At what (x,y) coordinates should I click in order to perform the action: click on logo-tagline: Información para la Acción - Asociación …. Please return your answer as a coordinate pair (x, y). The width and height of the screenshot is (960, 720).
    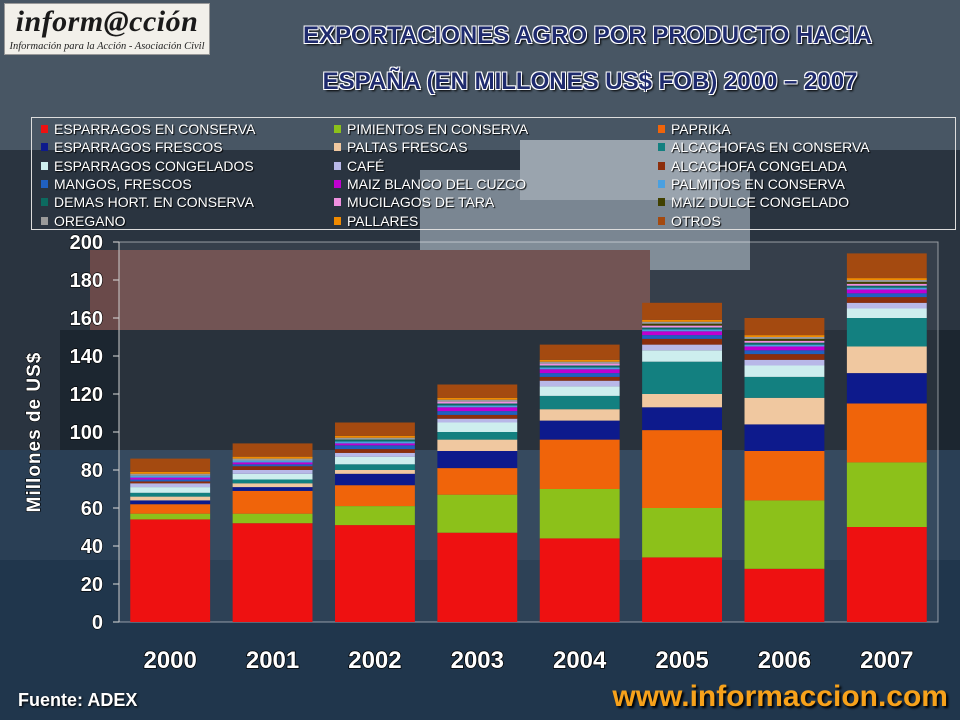
    Looking at the image, I should click on (107, 46).